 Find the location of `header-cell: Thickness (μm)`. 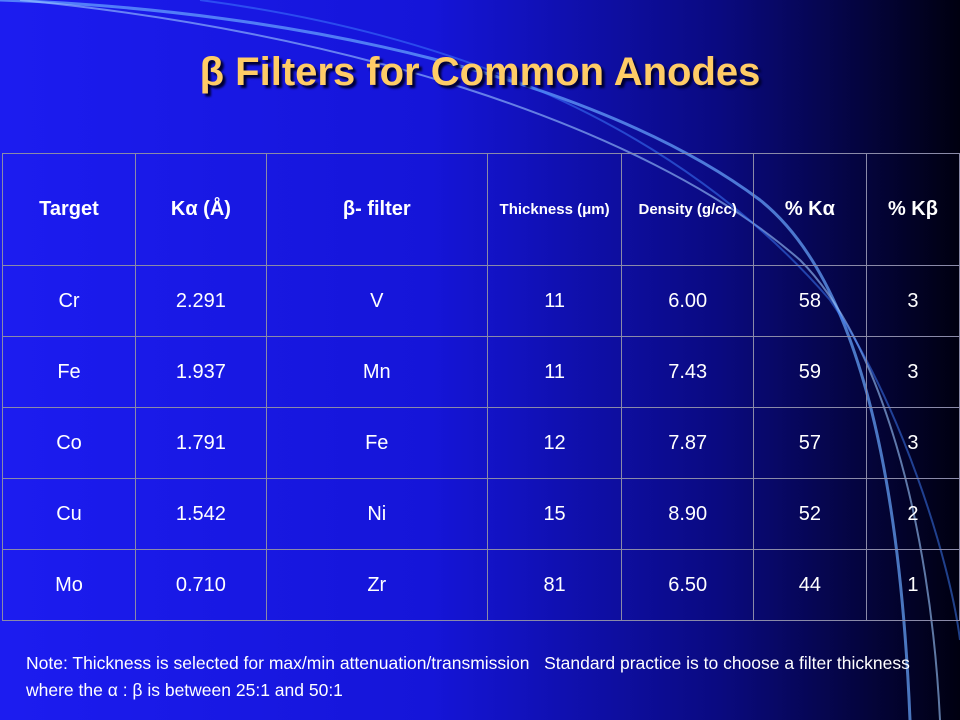

header-cell: Thickness (μm) is located at coordinates (554, 209).